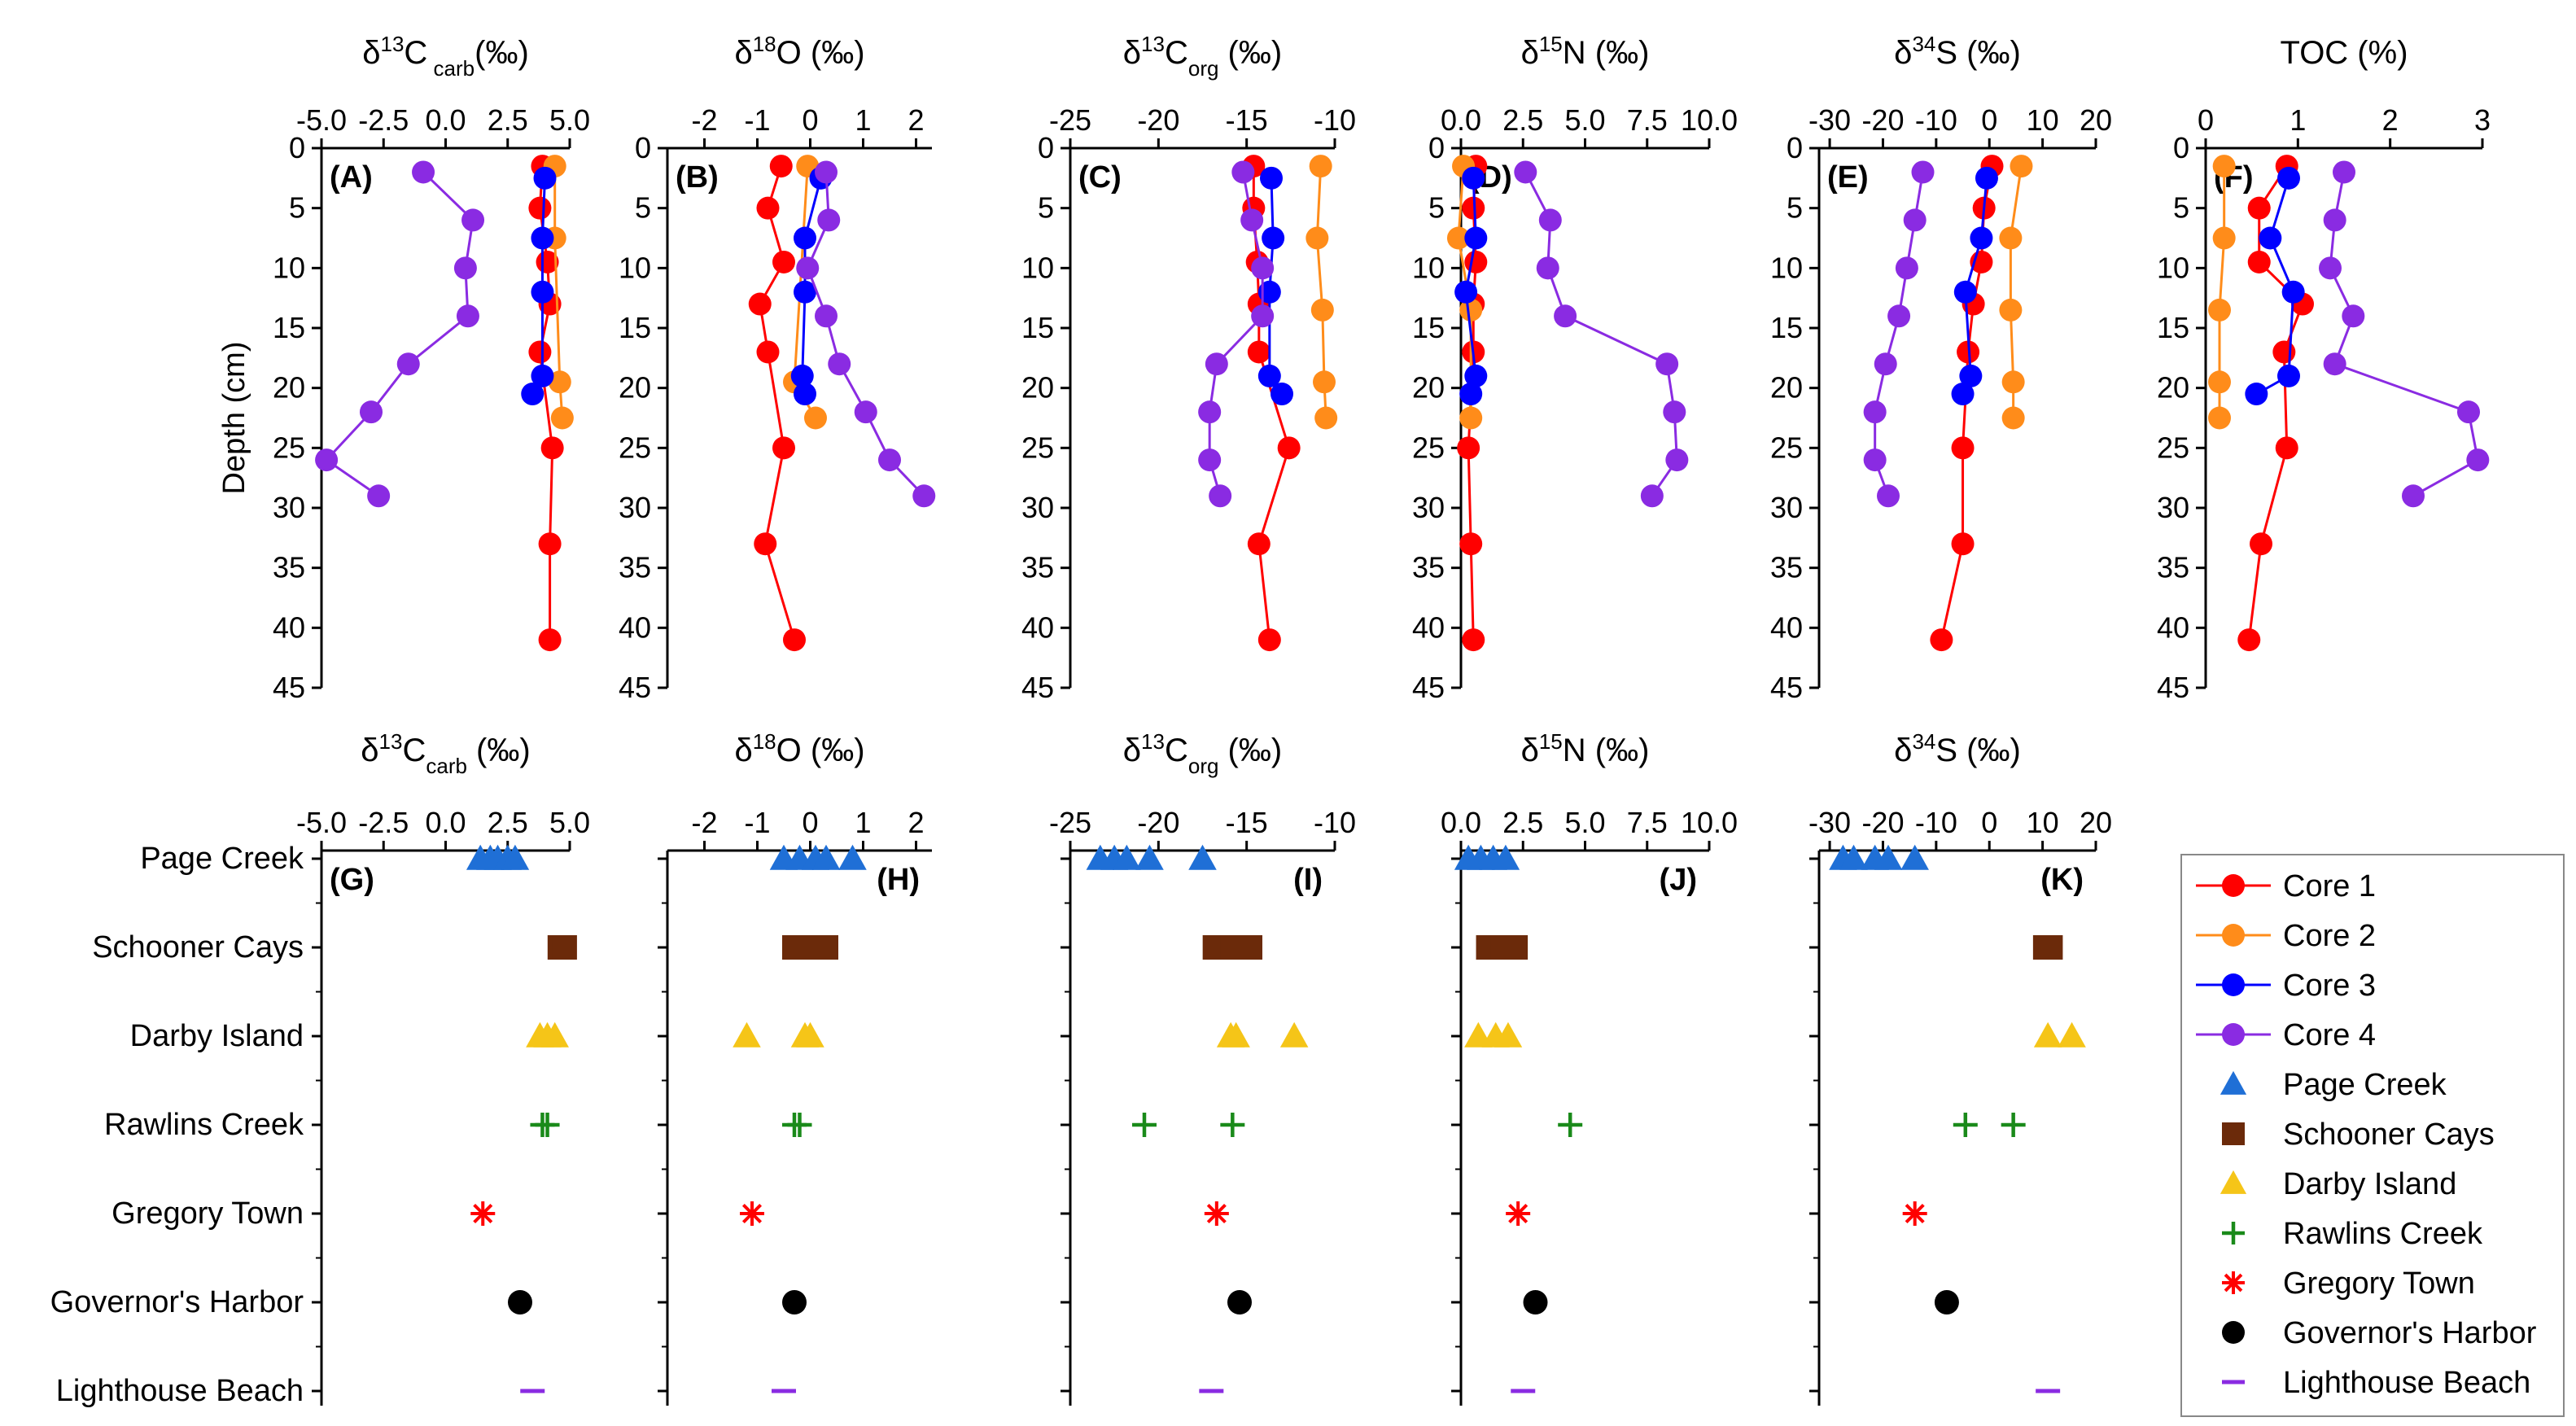 The image size is (2576, 1426). What do you see at coordinates (414, 750) in the screenshot?
I see `title-element: C` at bounding box center [414, 750].